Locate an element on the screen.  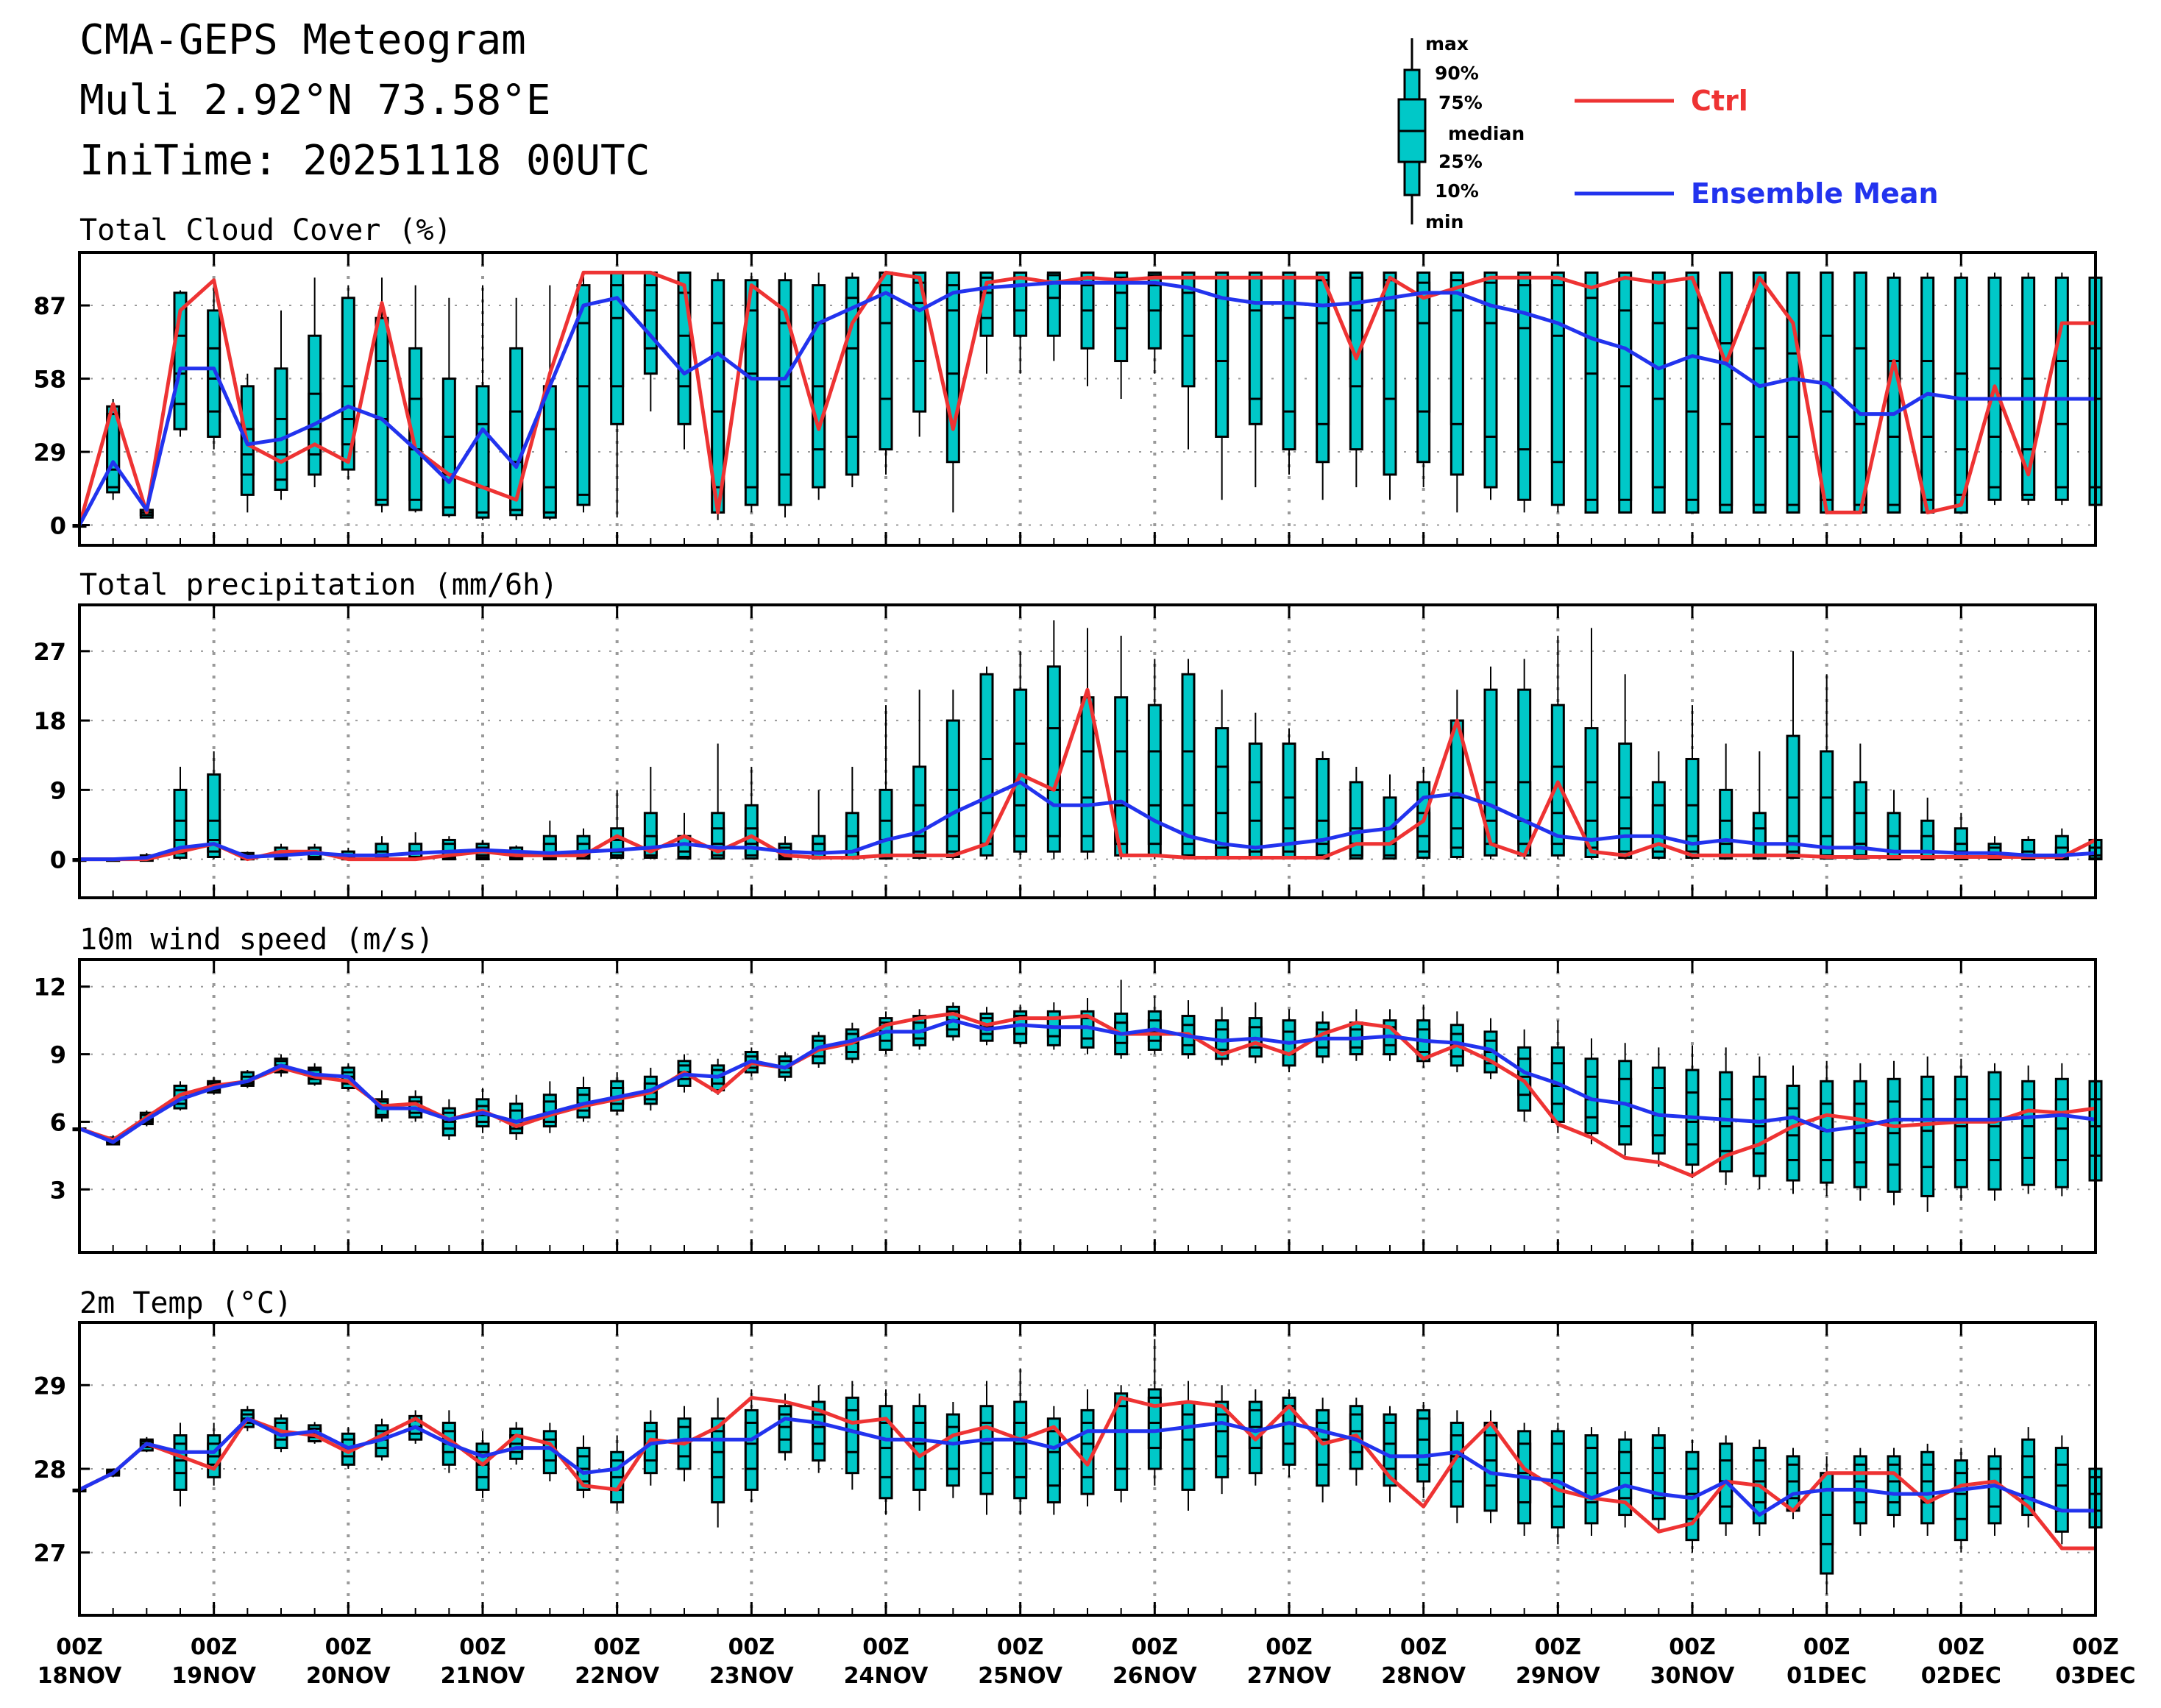
x-tick-label-date: 19NOV is located at coordinates (214, 1676).